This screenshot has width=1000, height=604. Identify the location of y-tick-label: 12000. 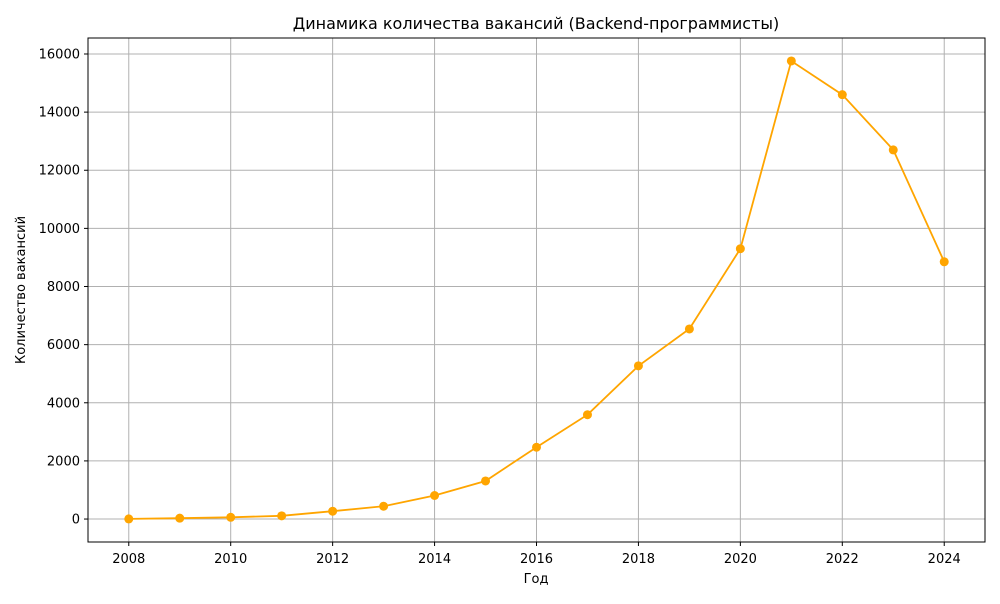
(59, 171).